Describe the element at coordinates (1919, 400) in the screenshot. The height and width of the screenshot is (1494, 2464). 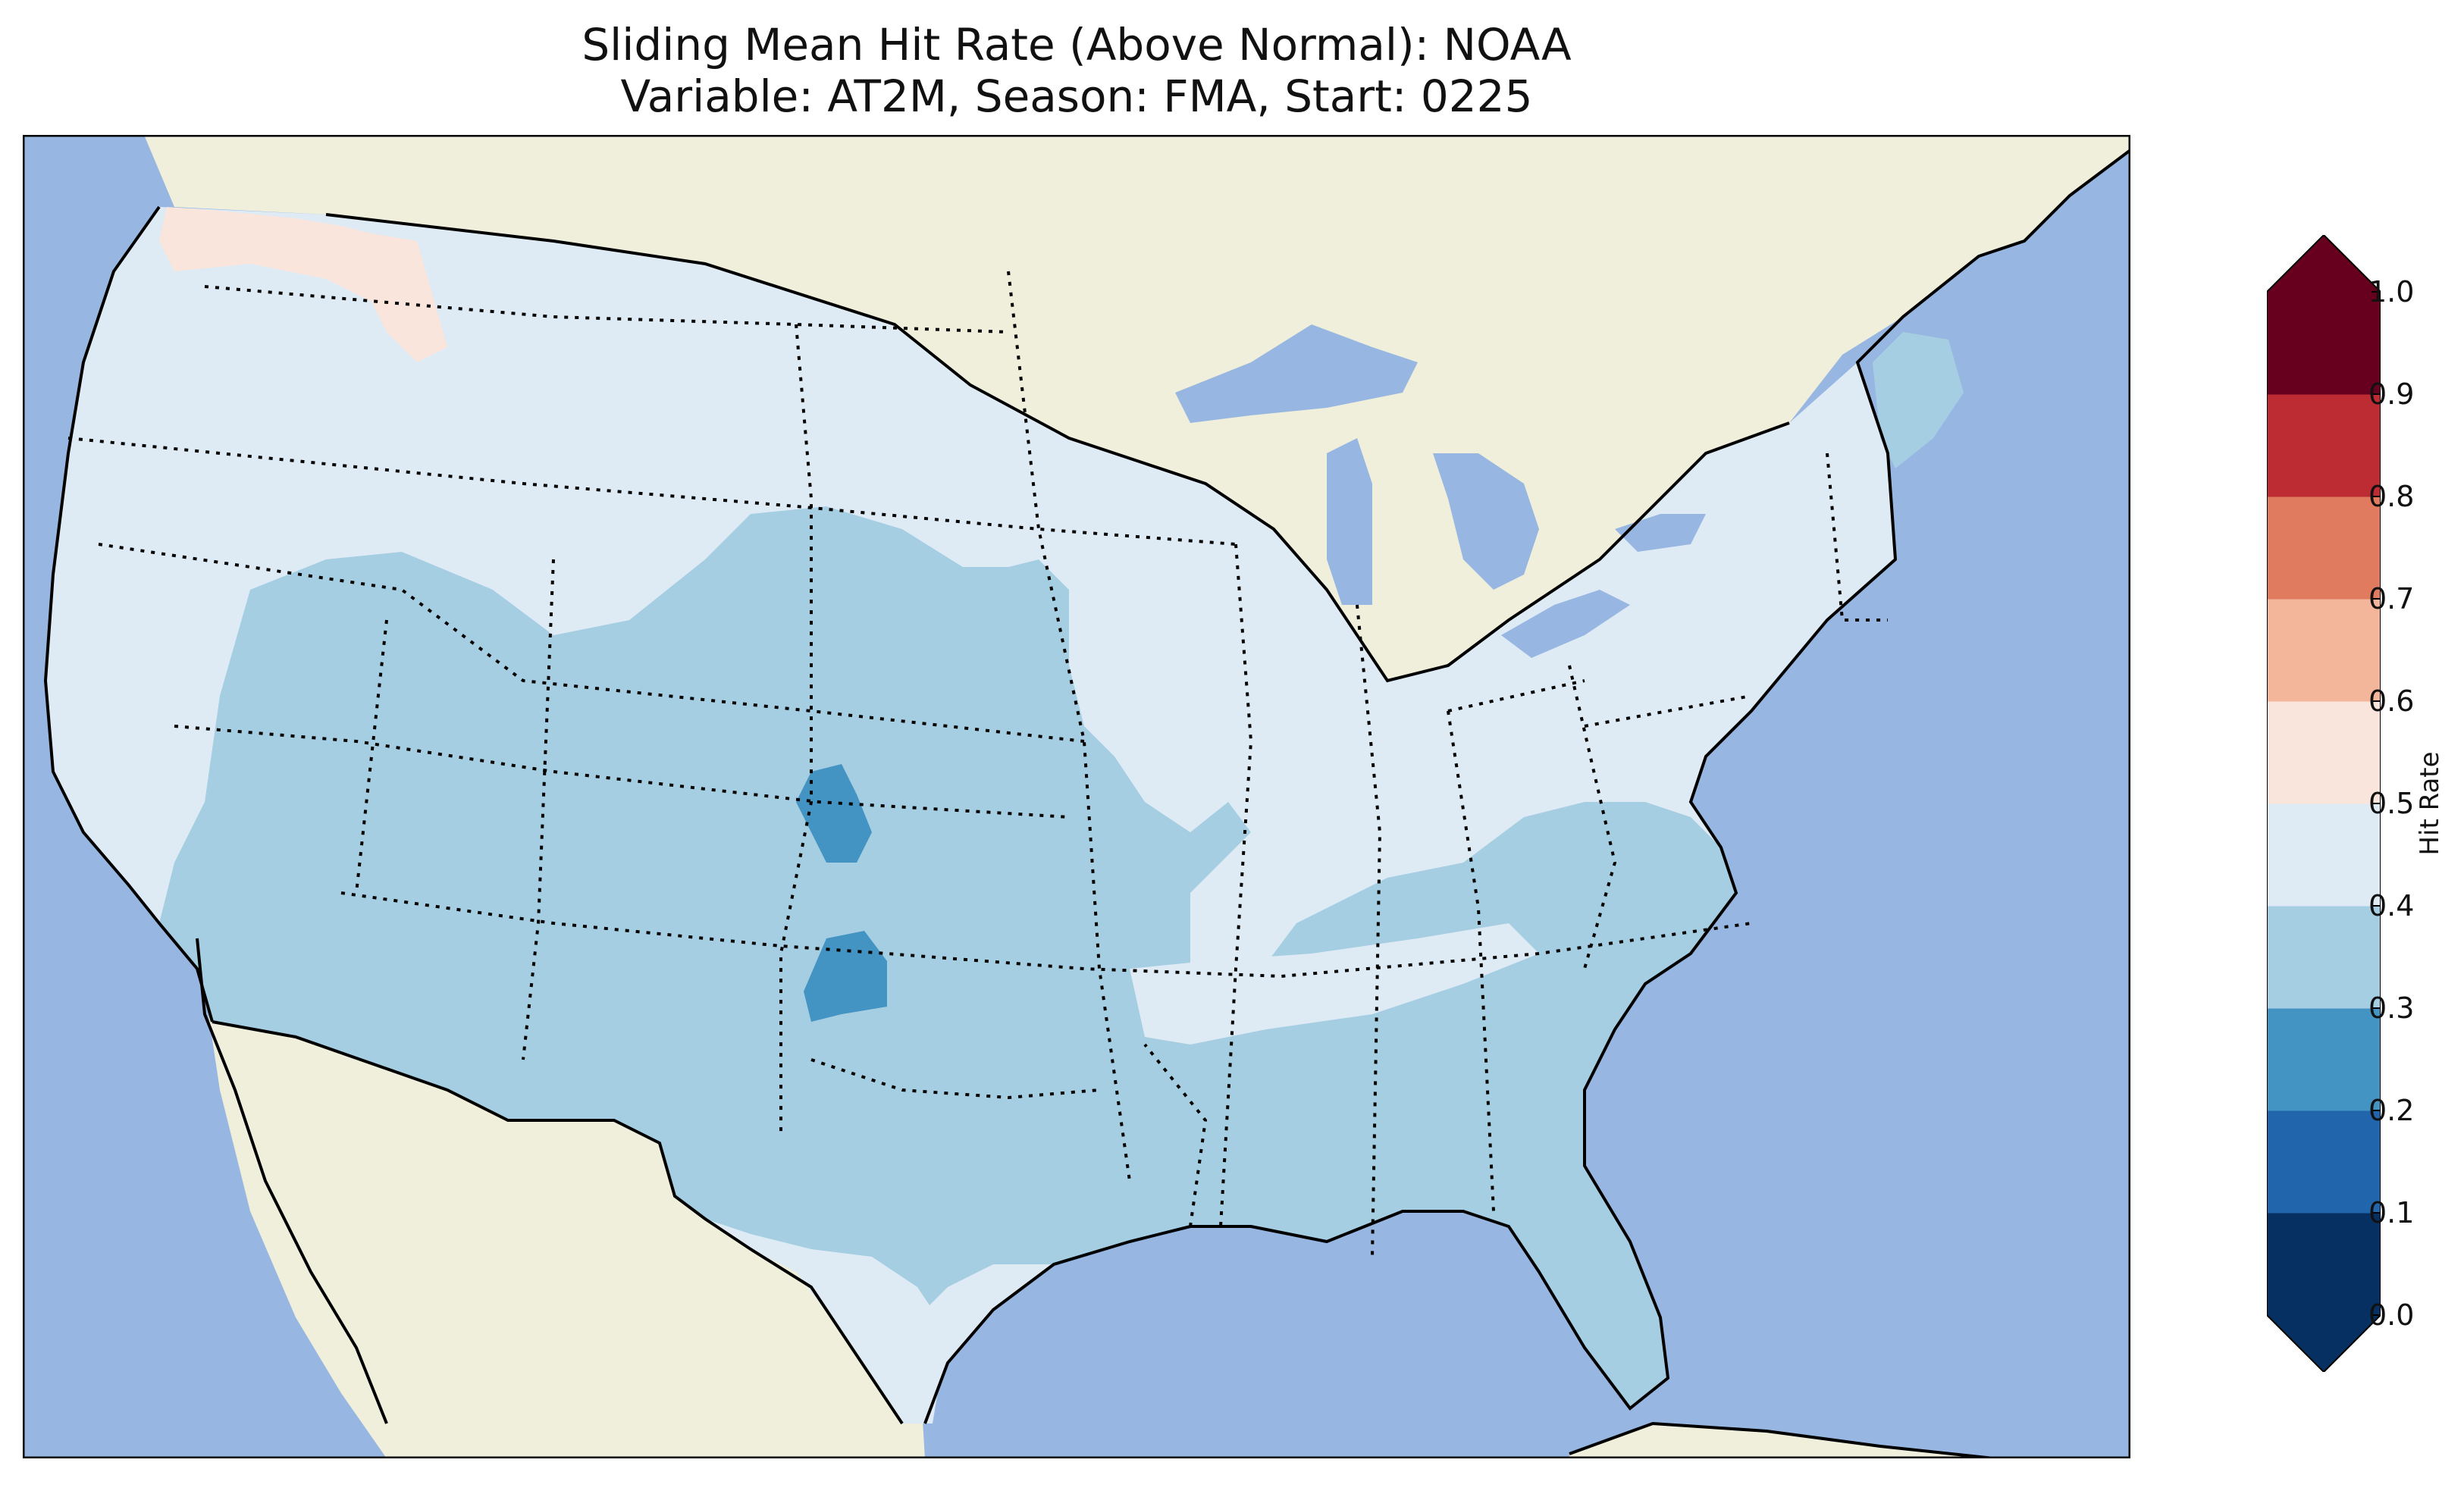
I see `us-region-0.3-0.4-maine` at that location.